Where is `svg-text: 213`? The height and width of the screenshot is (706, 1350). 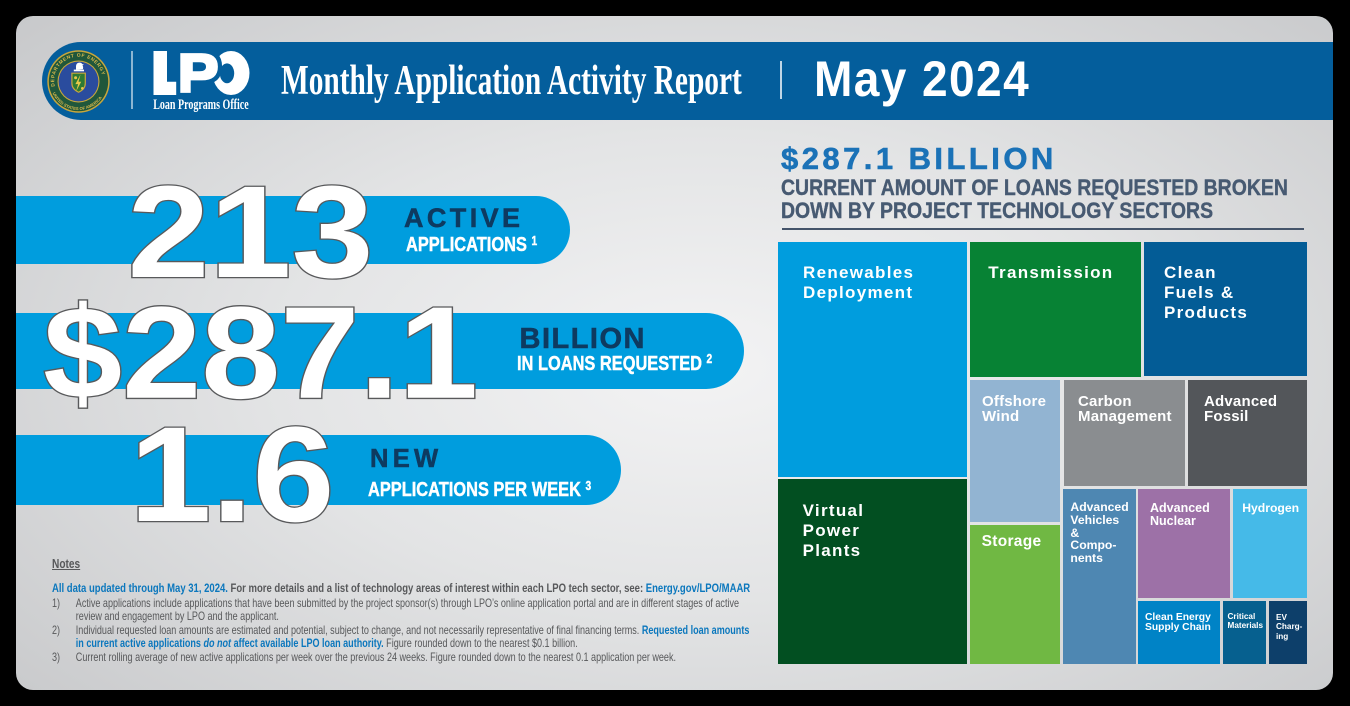
svg-text: 213 is located at coordinates (251, 231).